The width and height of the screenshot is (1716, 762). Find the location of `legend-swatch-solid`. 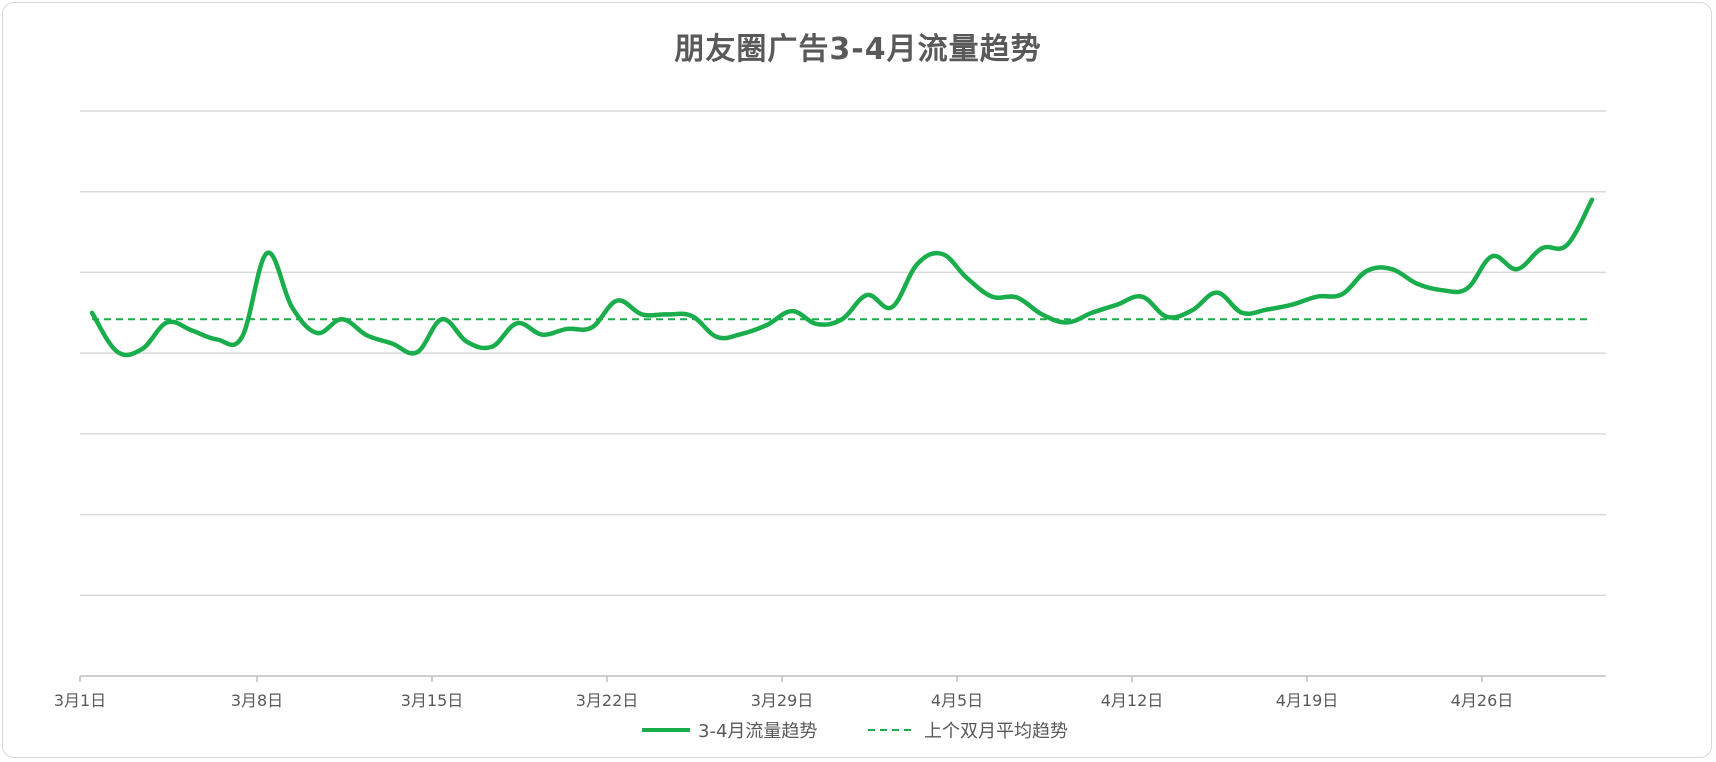

legend-swatch-solid is located at coordinates (666, 730).